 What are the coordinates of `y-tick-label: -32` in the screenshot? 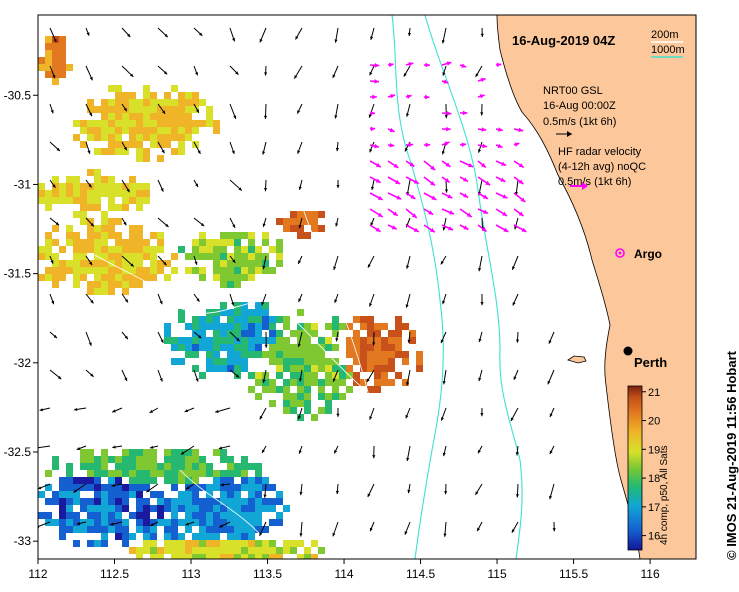 It's located at (23, 363).